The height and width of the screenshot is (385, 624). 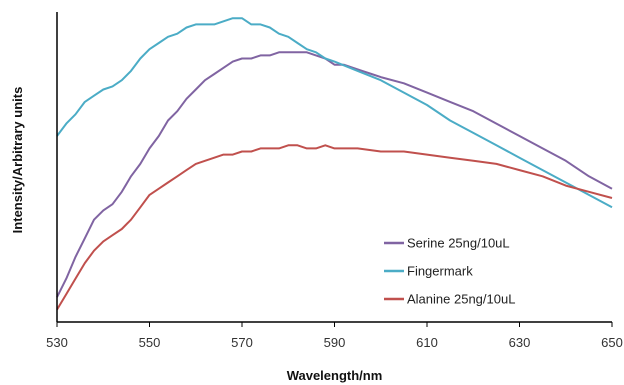 What do you see at coordinates (335, 375) in the screenshot?
I see `x-axis-title: Wavelength/nm` at bounding box center [335, 375].